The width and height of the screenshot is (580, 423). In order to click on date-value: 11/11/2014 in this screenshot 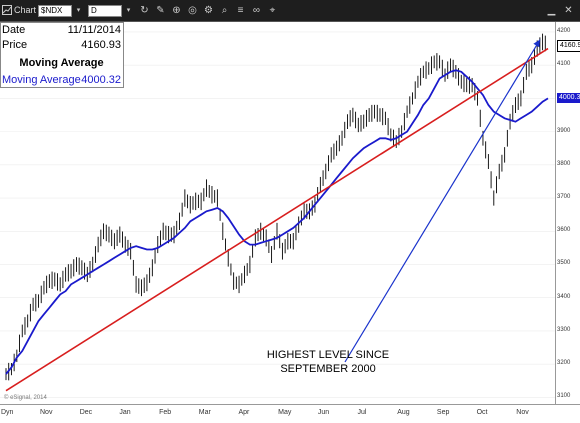, I will do `click(94, 30)`.